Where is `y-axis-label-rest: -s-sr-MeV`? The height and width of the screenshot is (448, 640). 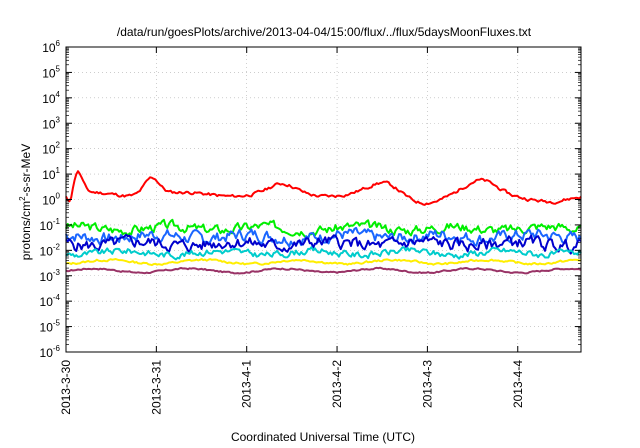
y-axis-label-rest: -s-sr-MeV is located at coordinates (26, 170).